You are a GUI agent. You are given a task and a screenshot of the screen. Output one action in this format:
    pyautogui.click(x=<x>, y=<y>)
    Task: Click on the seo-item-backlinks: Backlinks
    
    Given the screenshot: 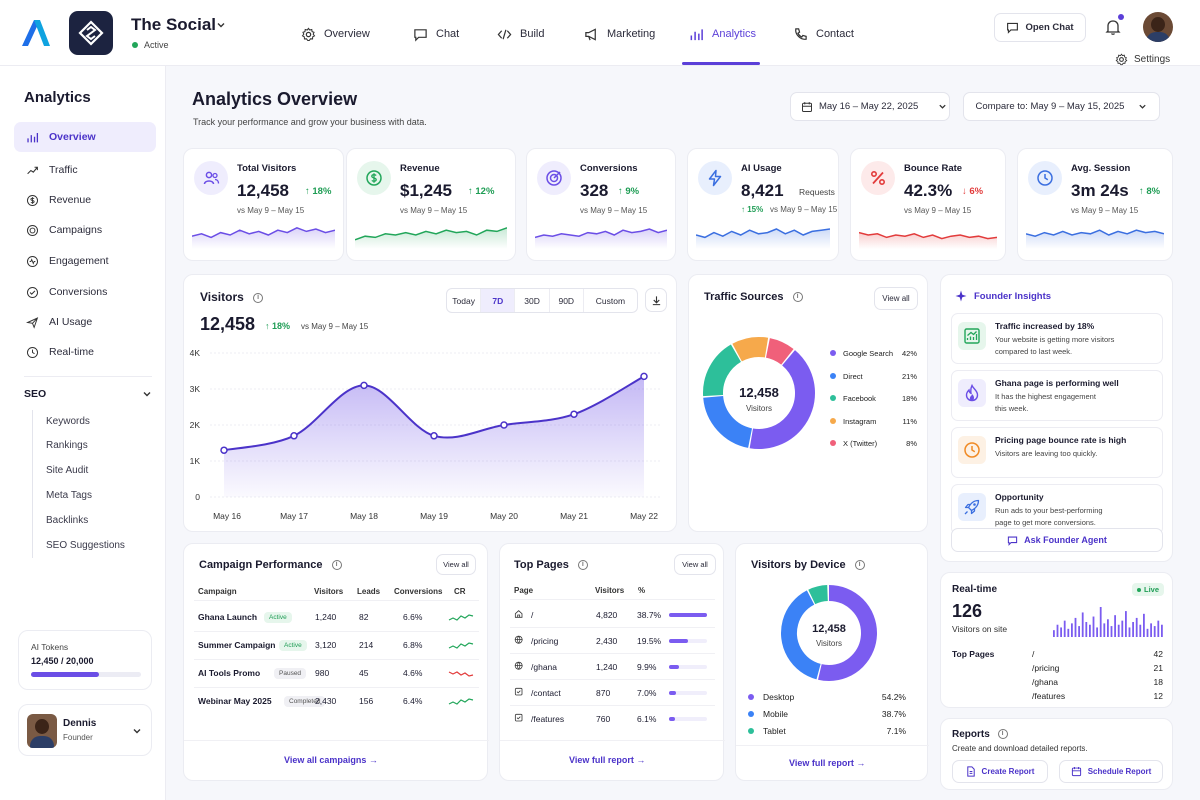 What is the action you would take?
    pyautogui.click(x=67, y=520)
    